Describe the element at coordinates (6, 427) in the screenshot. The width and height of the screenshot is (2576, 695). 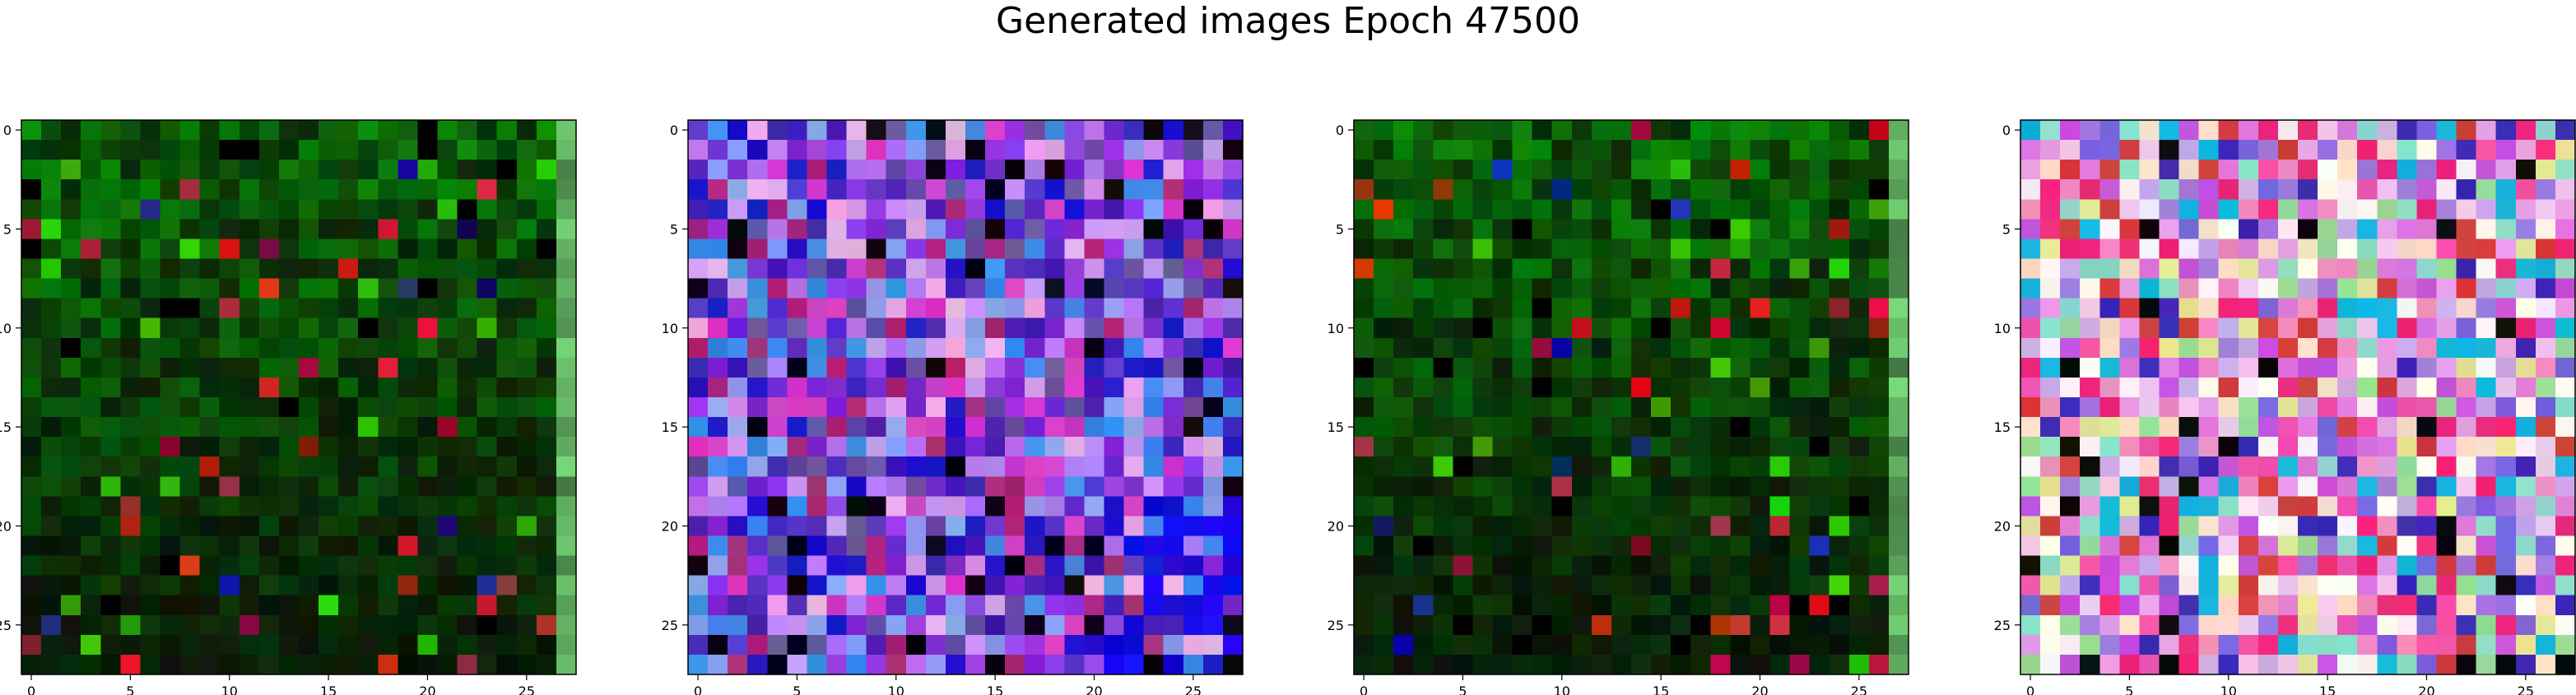
I see `y-tick-label: 15` at that location.